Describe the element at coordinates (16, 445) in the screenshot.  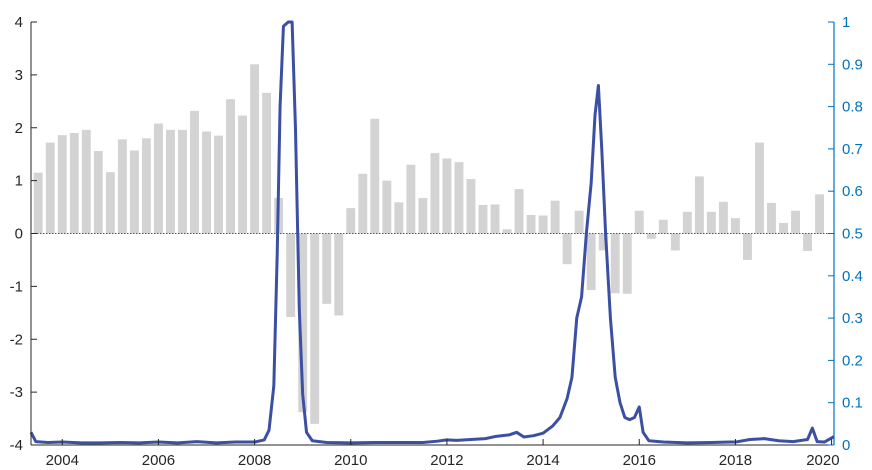
I see `left-tick-label: -4` at that location.